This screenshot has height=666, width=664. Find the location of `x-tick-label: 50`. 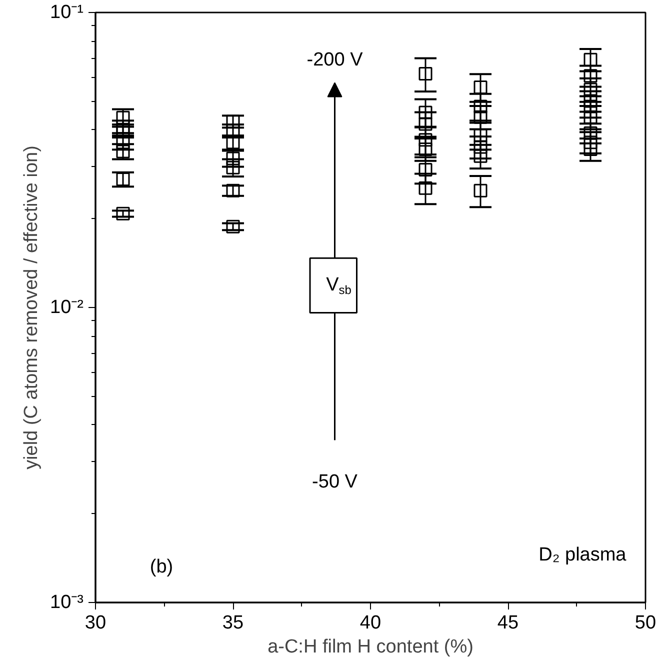

x-tick-label: 50 is located at coordinates (645, 623).